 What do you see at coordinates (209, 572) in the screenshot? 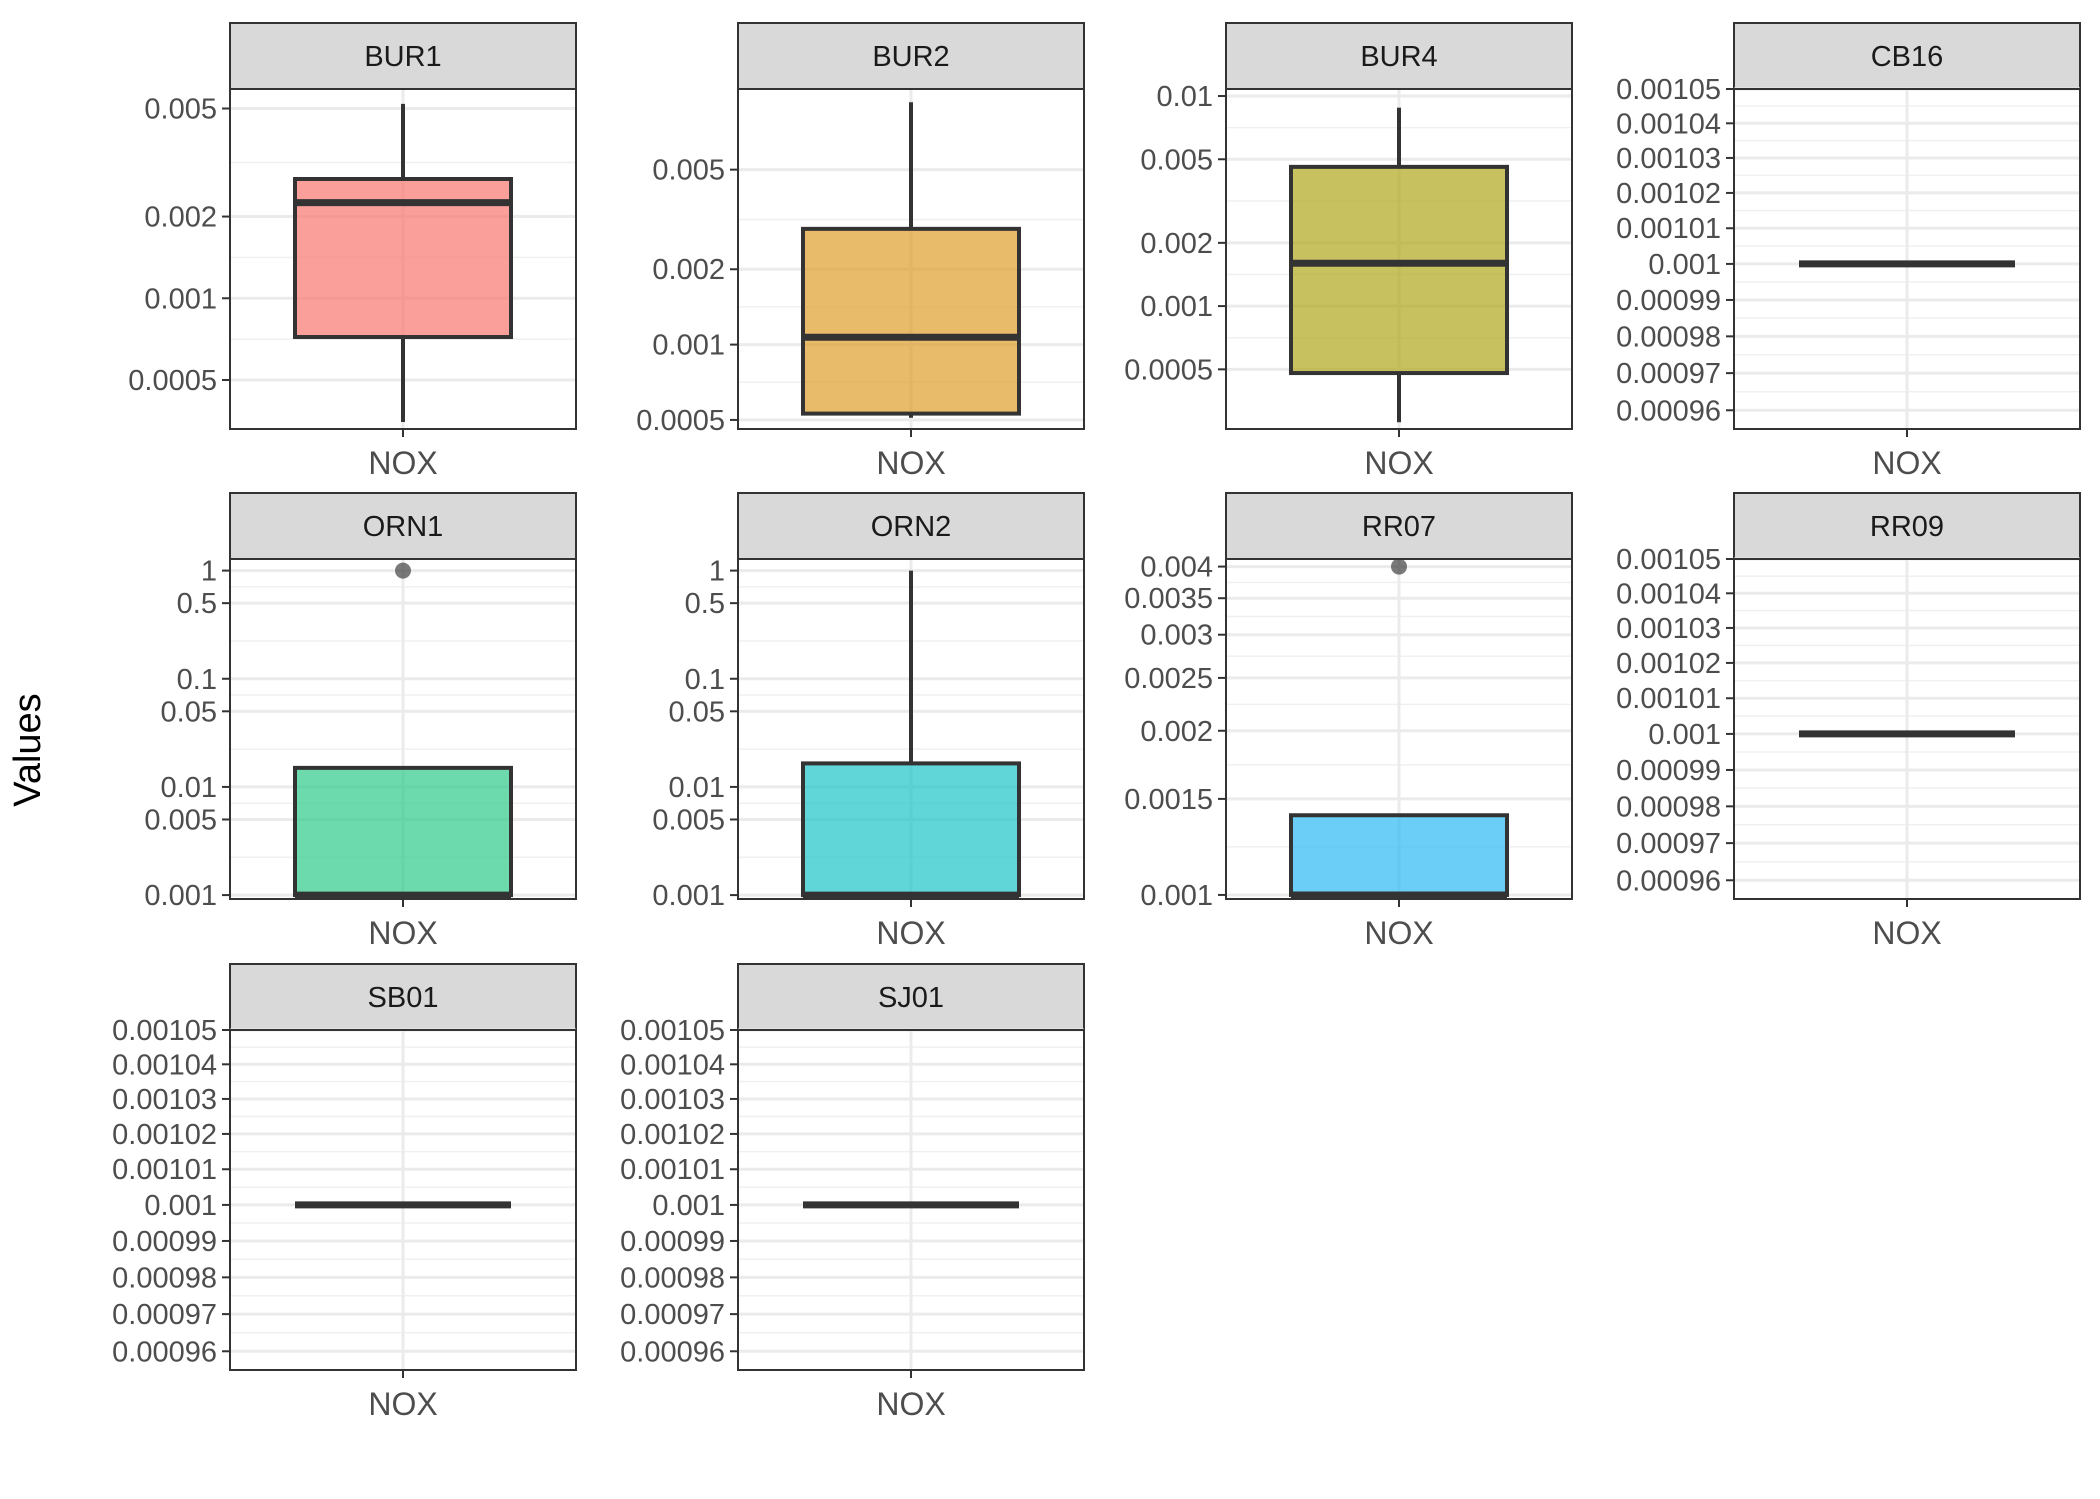
I see `y-tick-label: 1` at bounding box center [209, 572].